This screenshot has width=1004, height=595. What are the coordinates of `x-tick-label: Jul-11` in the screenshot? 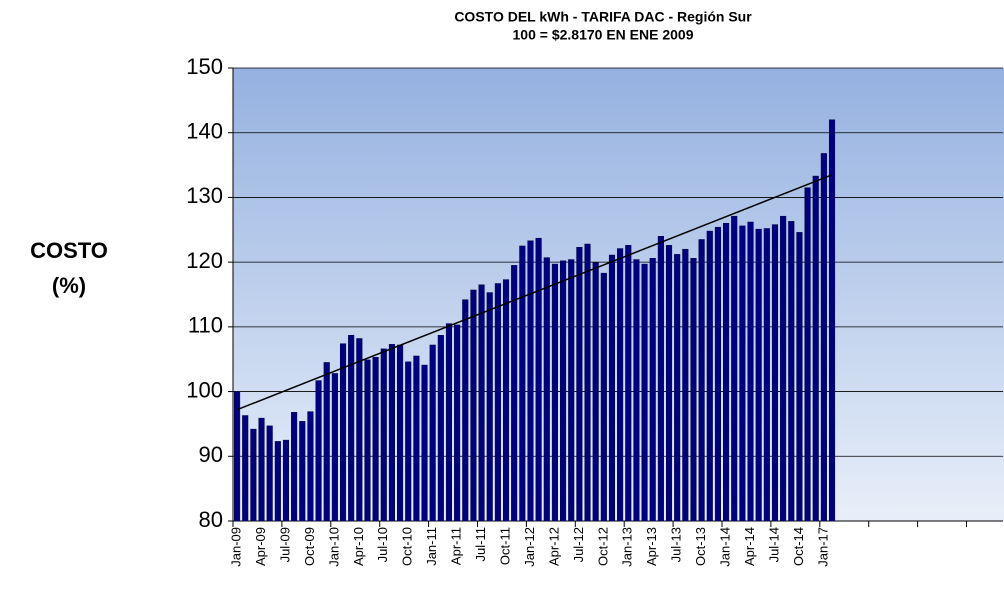 It's located at (480, 544).